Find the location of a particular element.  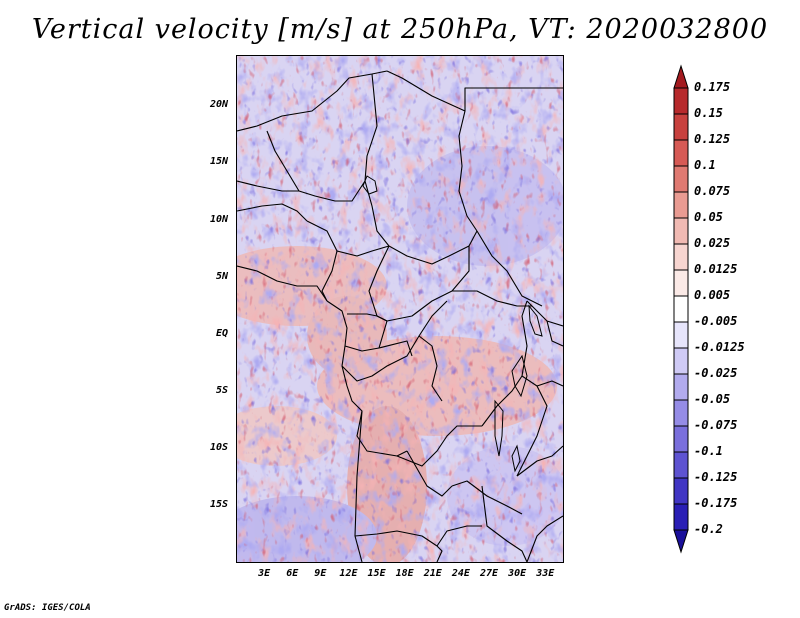

colorbar-tick-label: -0.0125 is located at coordinates (719, 347).